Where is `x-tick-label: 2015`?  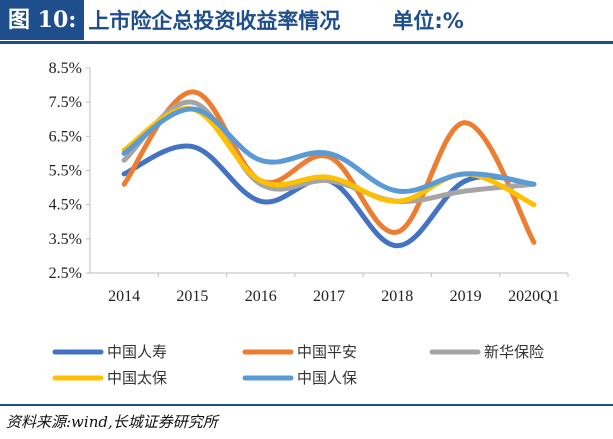
x-tick-label: 2015 is located at coordinates (192, 296).